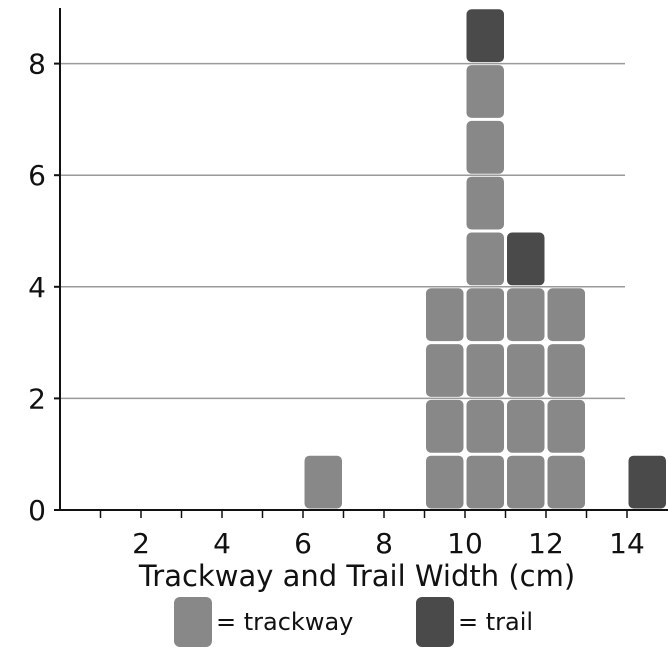 Image resolution: width=668 pixels, height=652 pixels. Describe the element at coordinates (465, 543) in the screenshot. I see `x-tick-label: 10` at that location.